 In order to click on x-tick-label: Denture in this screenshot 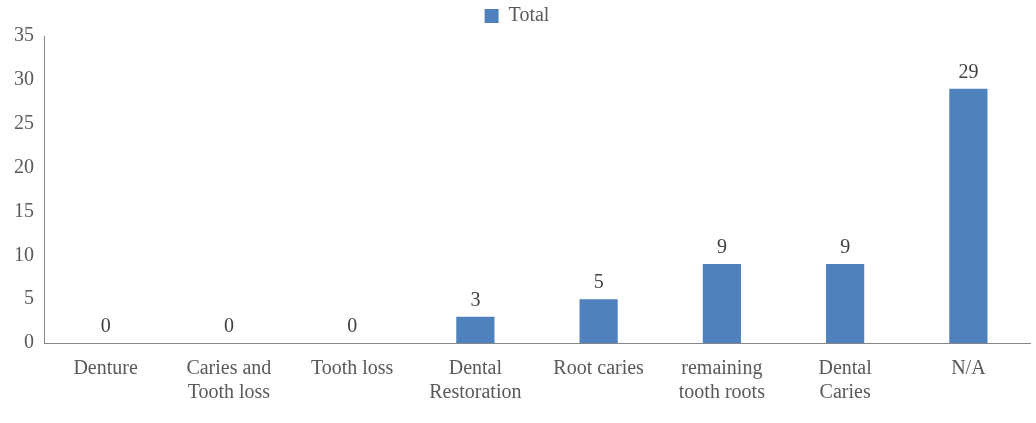, I will do `click(105, 367)`.